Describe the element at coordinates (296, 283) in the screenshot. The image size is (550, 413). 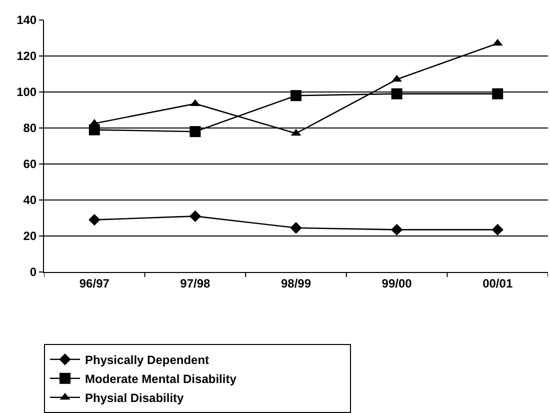
I see `x-tick-label: 98/99` at that location.